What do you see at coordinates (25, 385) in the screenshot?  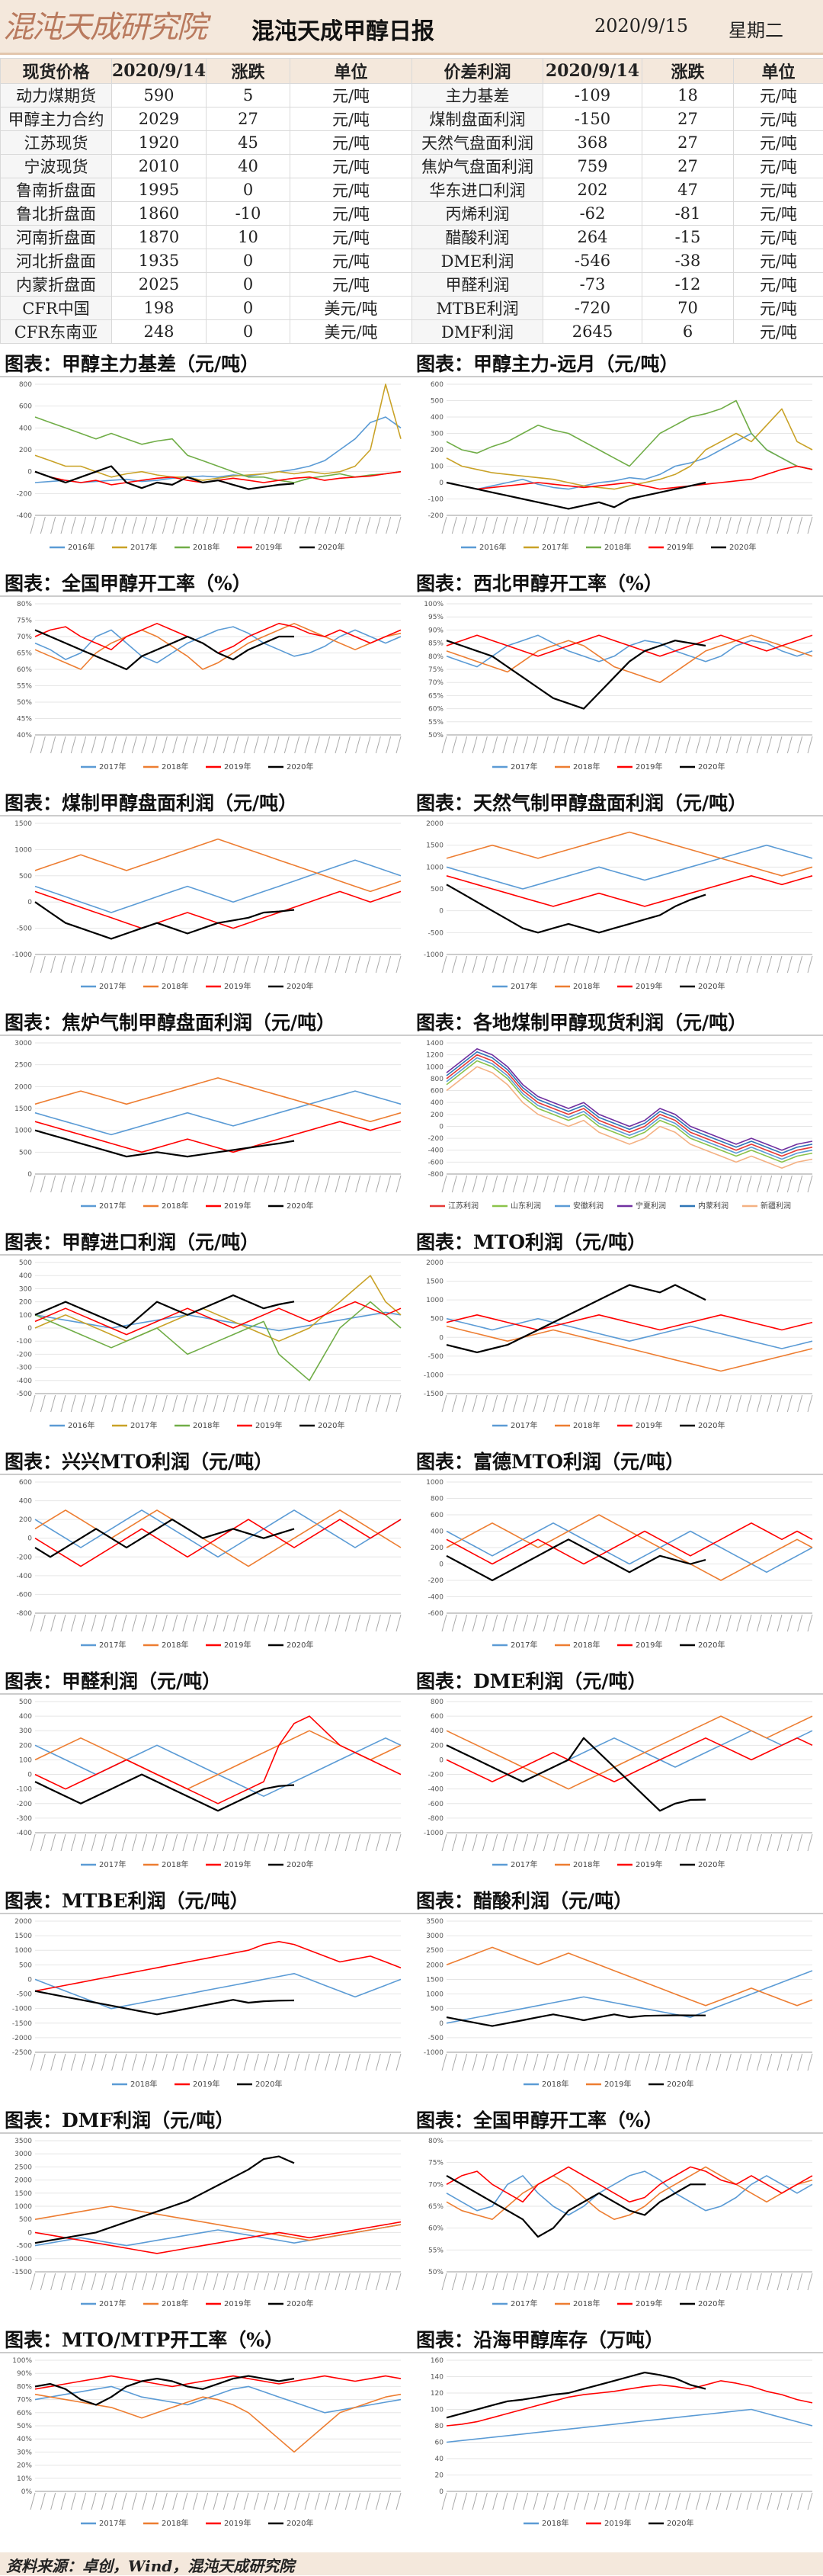 I see `y-tick-label: 800` at bounding box center [25, 385].